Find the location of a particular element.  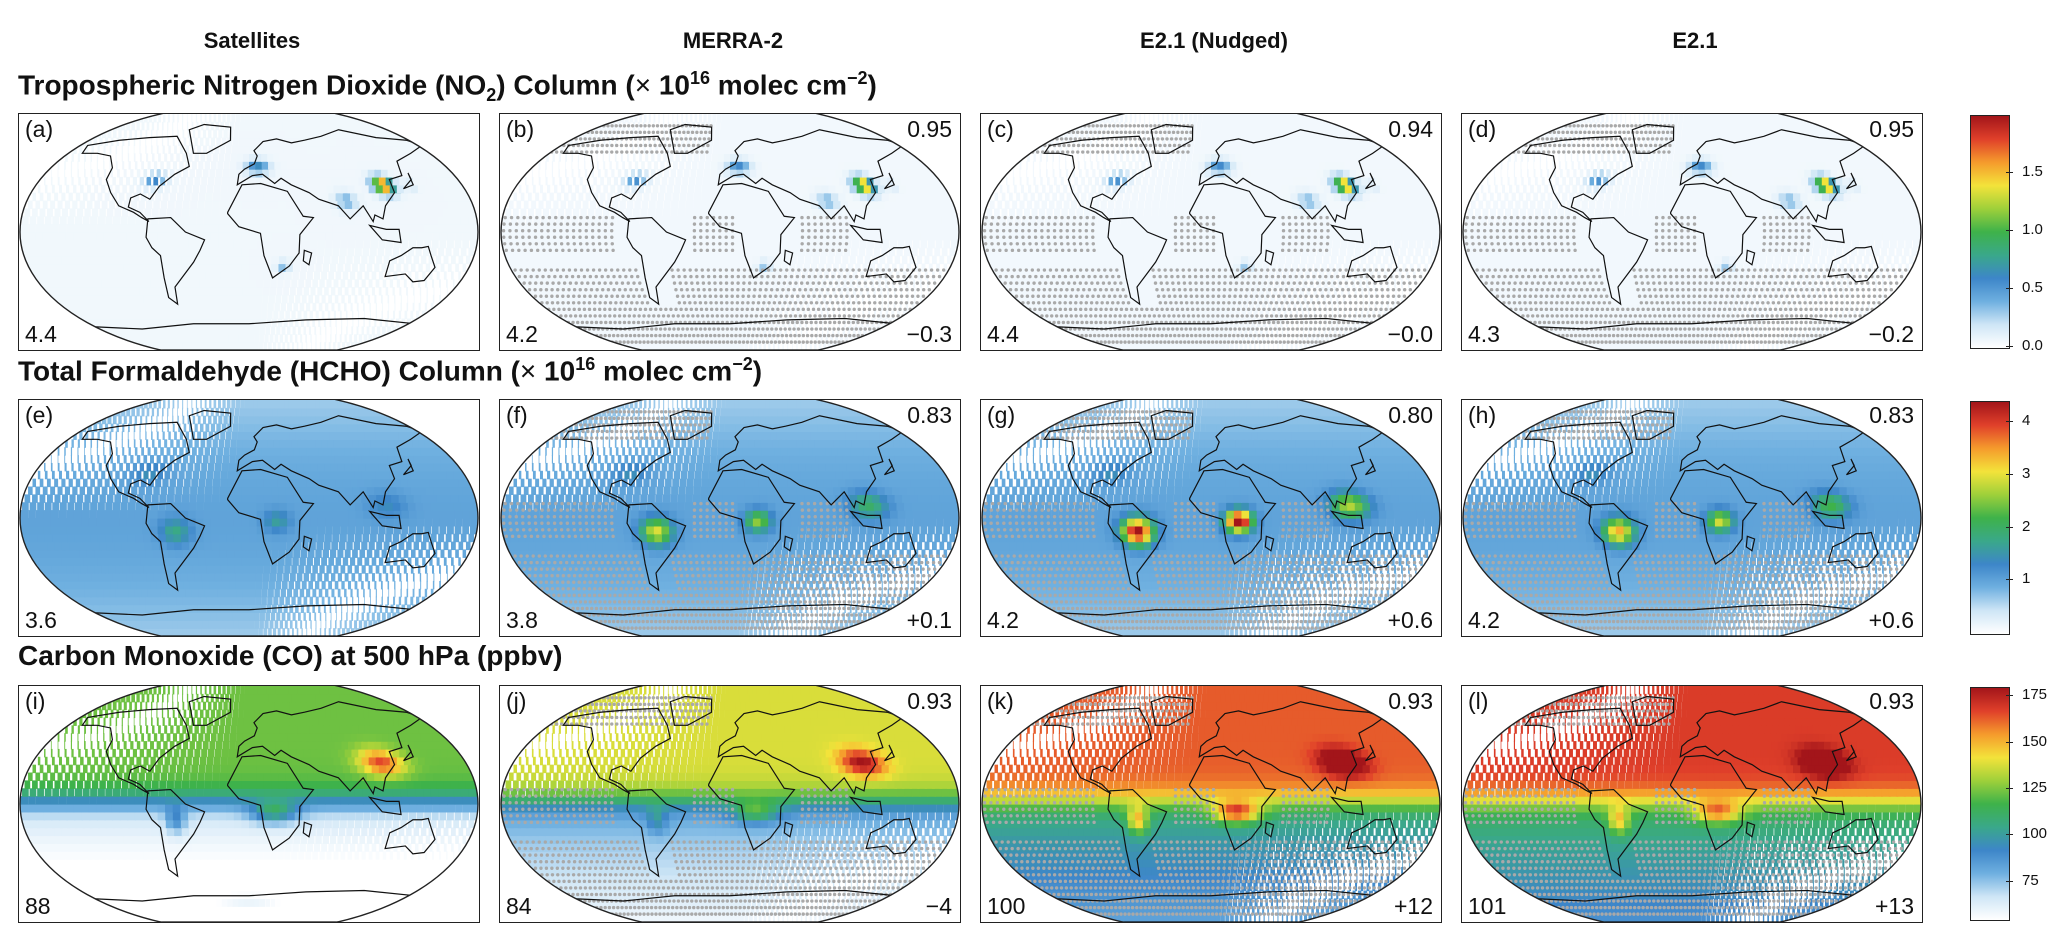

panel-label: (f) is located at coordinates (517, 415).